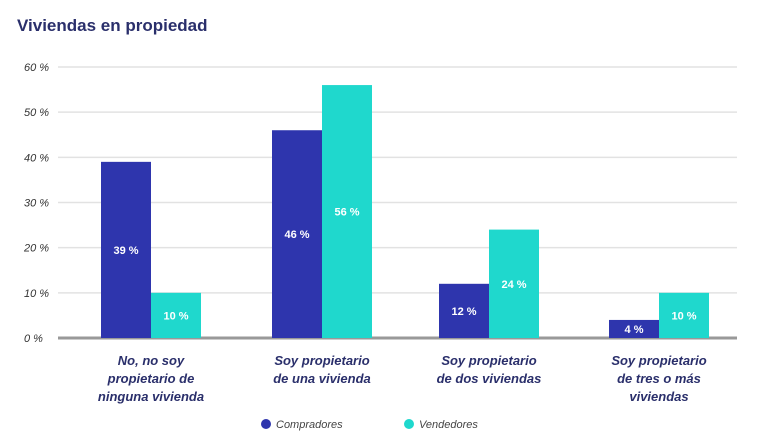 Image resolution: width=781 pixels, height=444 pixels. Describe the element at coordinates (151, 396) in the screenshot. I see `category-label: ninguna vivienda` at that location.